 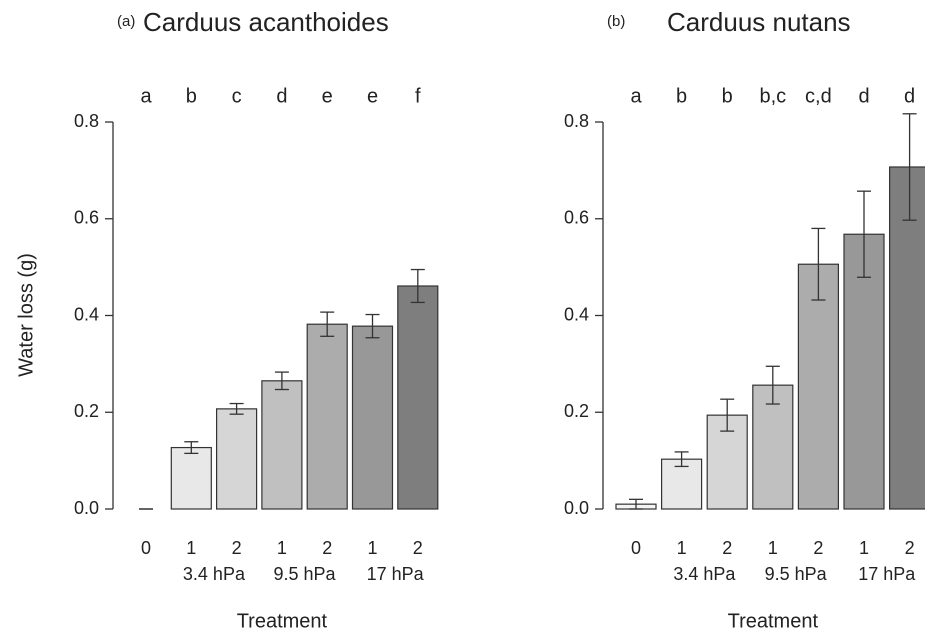 What do you see at coordinates (418, 96) in the screenshot?
I see `significance-letter: f` at bounding box center [418, 96].